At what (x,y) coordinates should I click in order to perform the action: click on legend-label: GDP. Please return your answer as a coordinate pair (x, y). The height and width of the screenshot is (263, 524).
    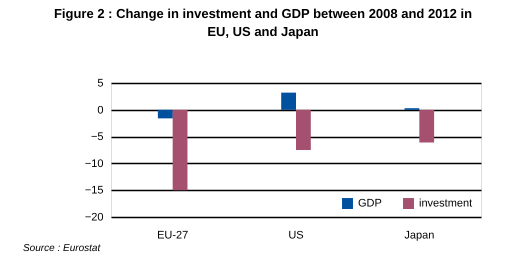
    Looking at the image, I should click on (370, 204).